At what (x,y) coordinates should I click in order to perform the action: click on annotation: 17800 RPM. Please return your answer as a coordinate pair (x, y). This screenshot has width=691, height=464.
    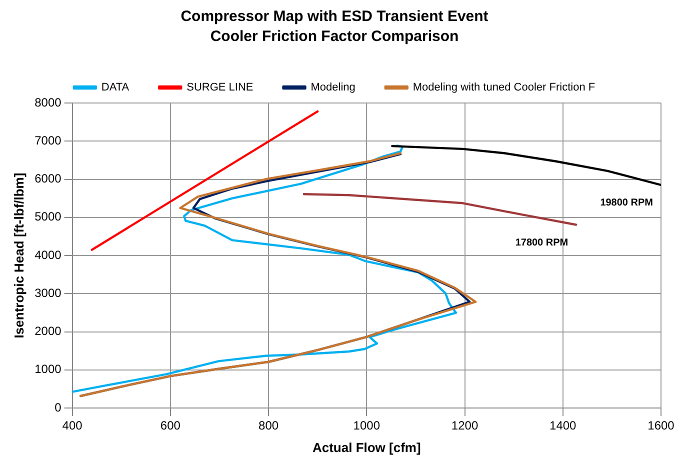
    Looking at the image, I should click on (541, 242).